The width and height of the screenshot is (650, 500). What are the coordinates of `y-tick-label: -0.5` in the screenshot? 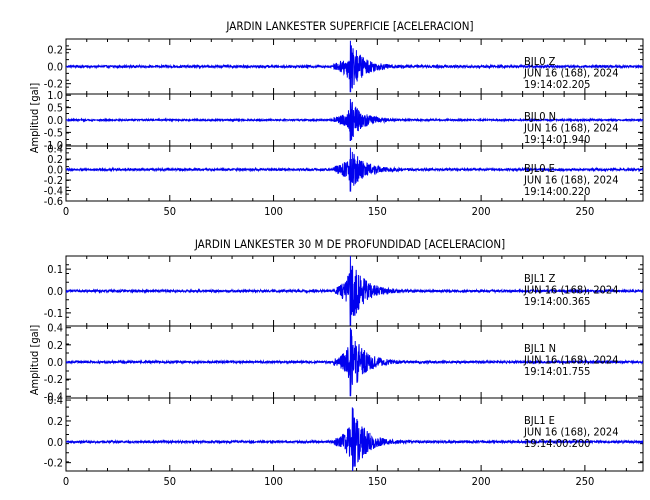 It's located at (53, 132).